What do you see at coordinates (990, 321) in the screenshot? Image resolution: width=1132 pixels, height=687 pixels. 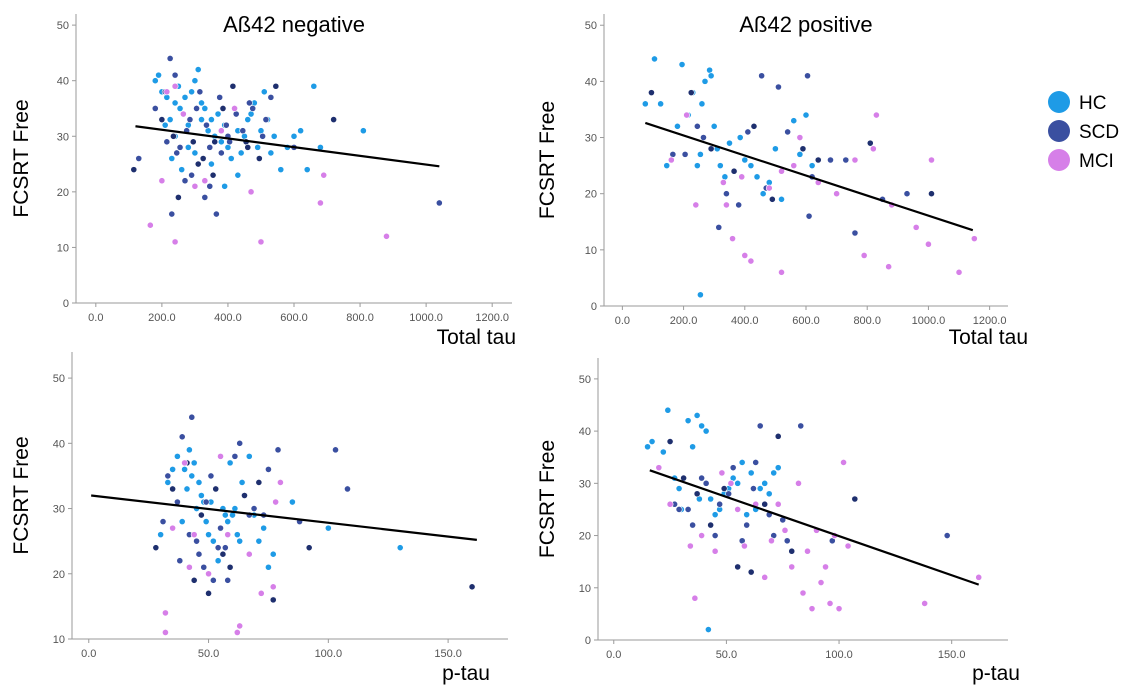 I see `x-tick-label: 1200.0` at bounding box center [990, 321].